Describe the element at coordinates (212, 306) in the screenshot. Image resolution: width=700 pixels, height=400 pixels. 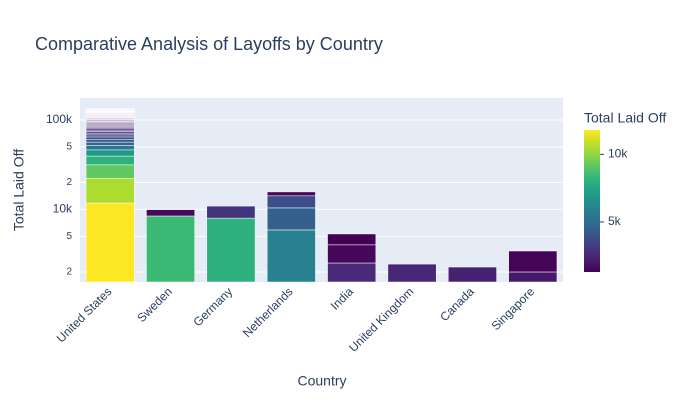
I see `x-tick-label: Germany` at that location.